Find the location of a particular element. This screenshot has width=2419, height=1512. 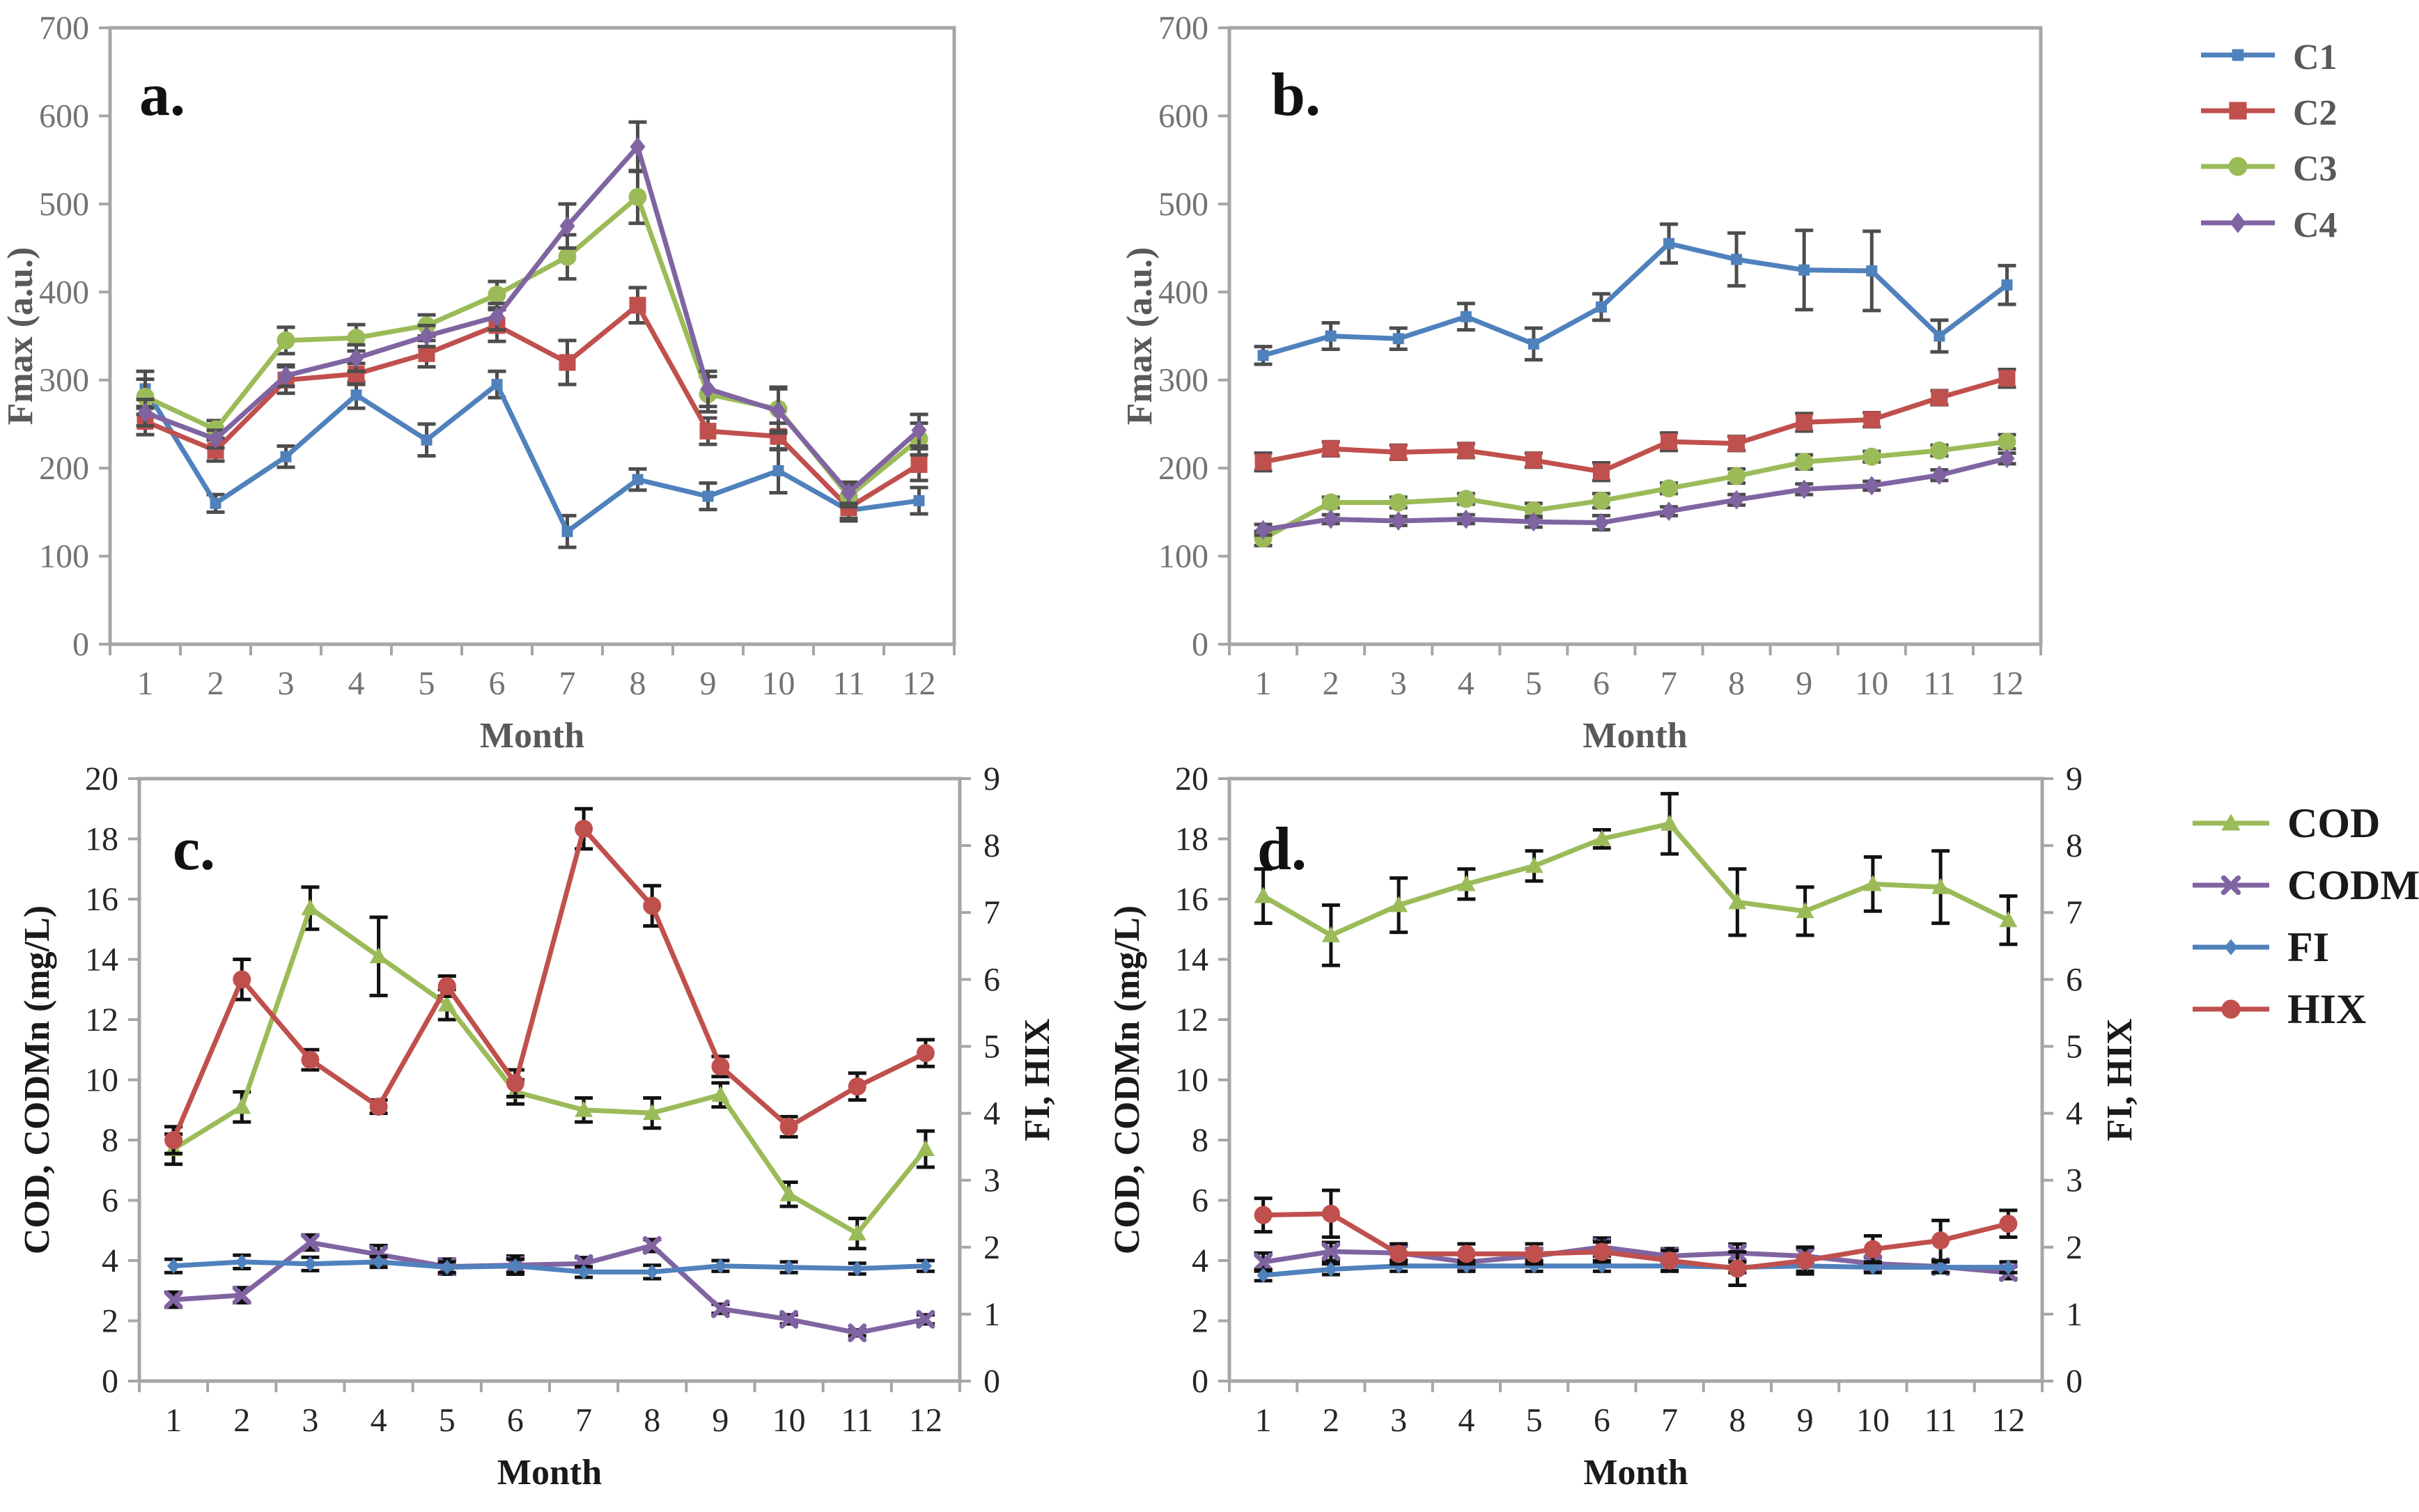

series-C4-markers is located at coordinates (1635, 495).